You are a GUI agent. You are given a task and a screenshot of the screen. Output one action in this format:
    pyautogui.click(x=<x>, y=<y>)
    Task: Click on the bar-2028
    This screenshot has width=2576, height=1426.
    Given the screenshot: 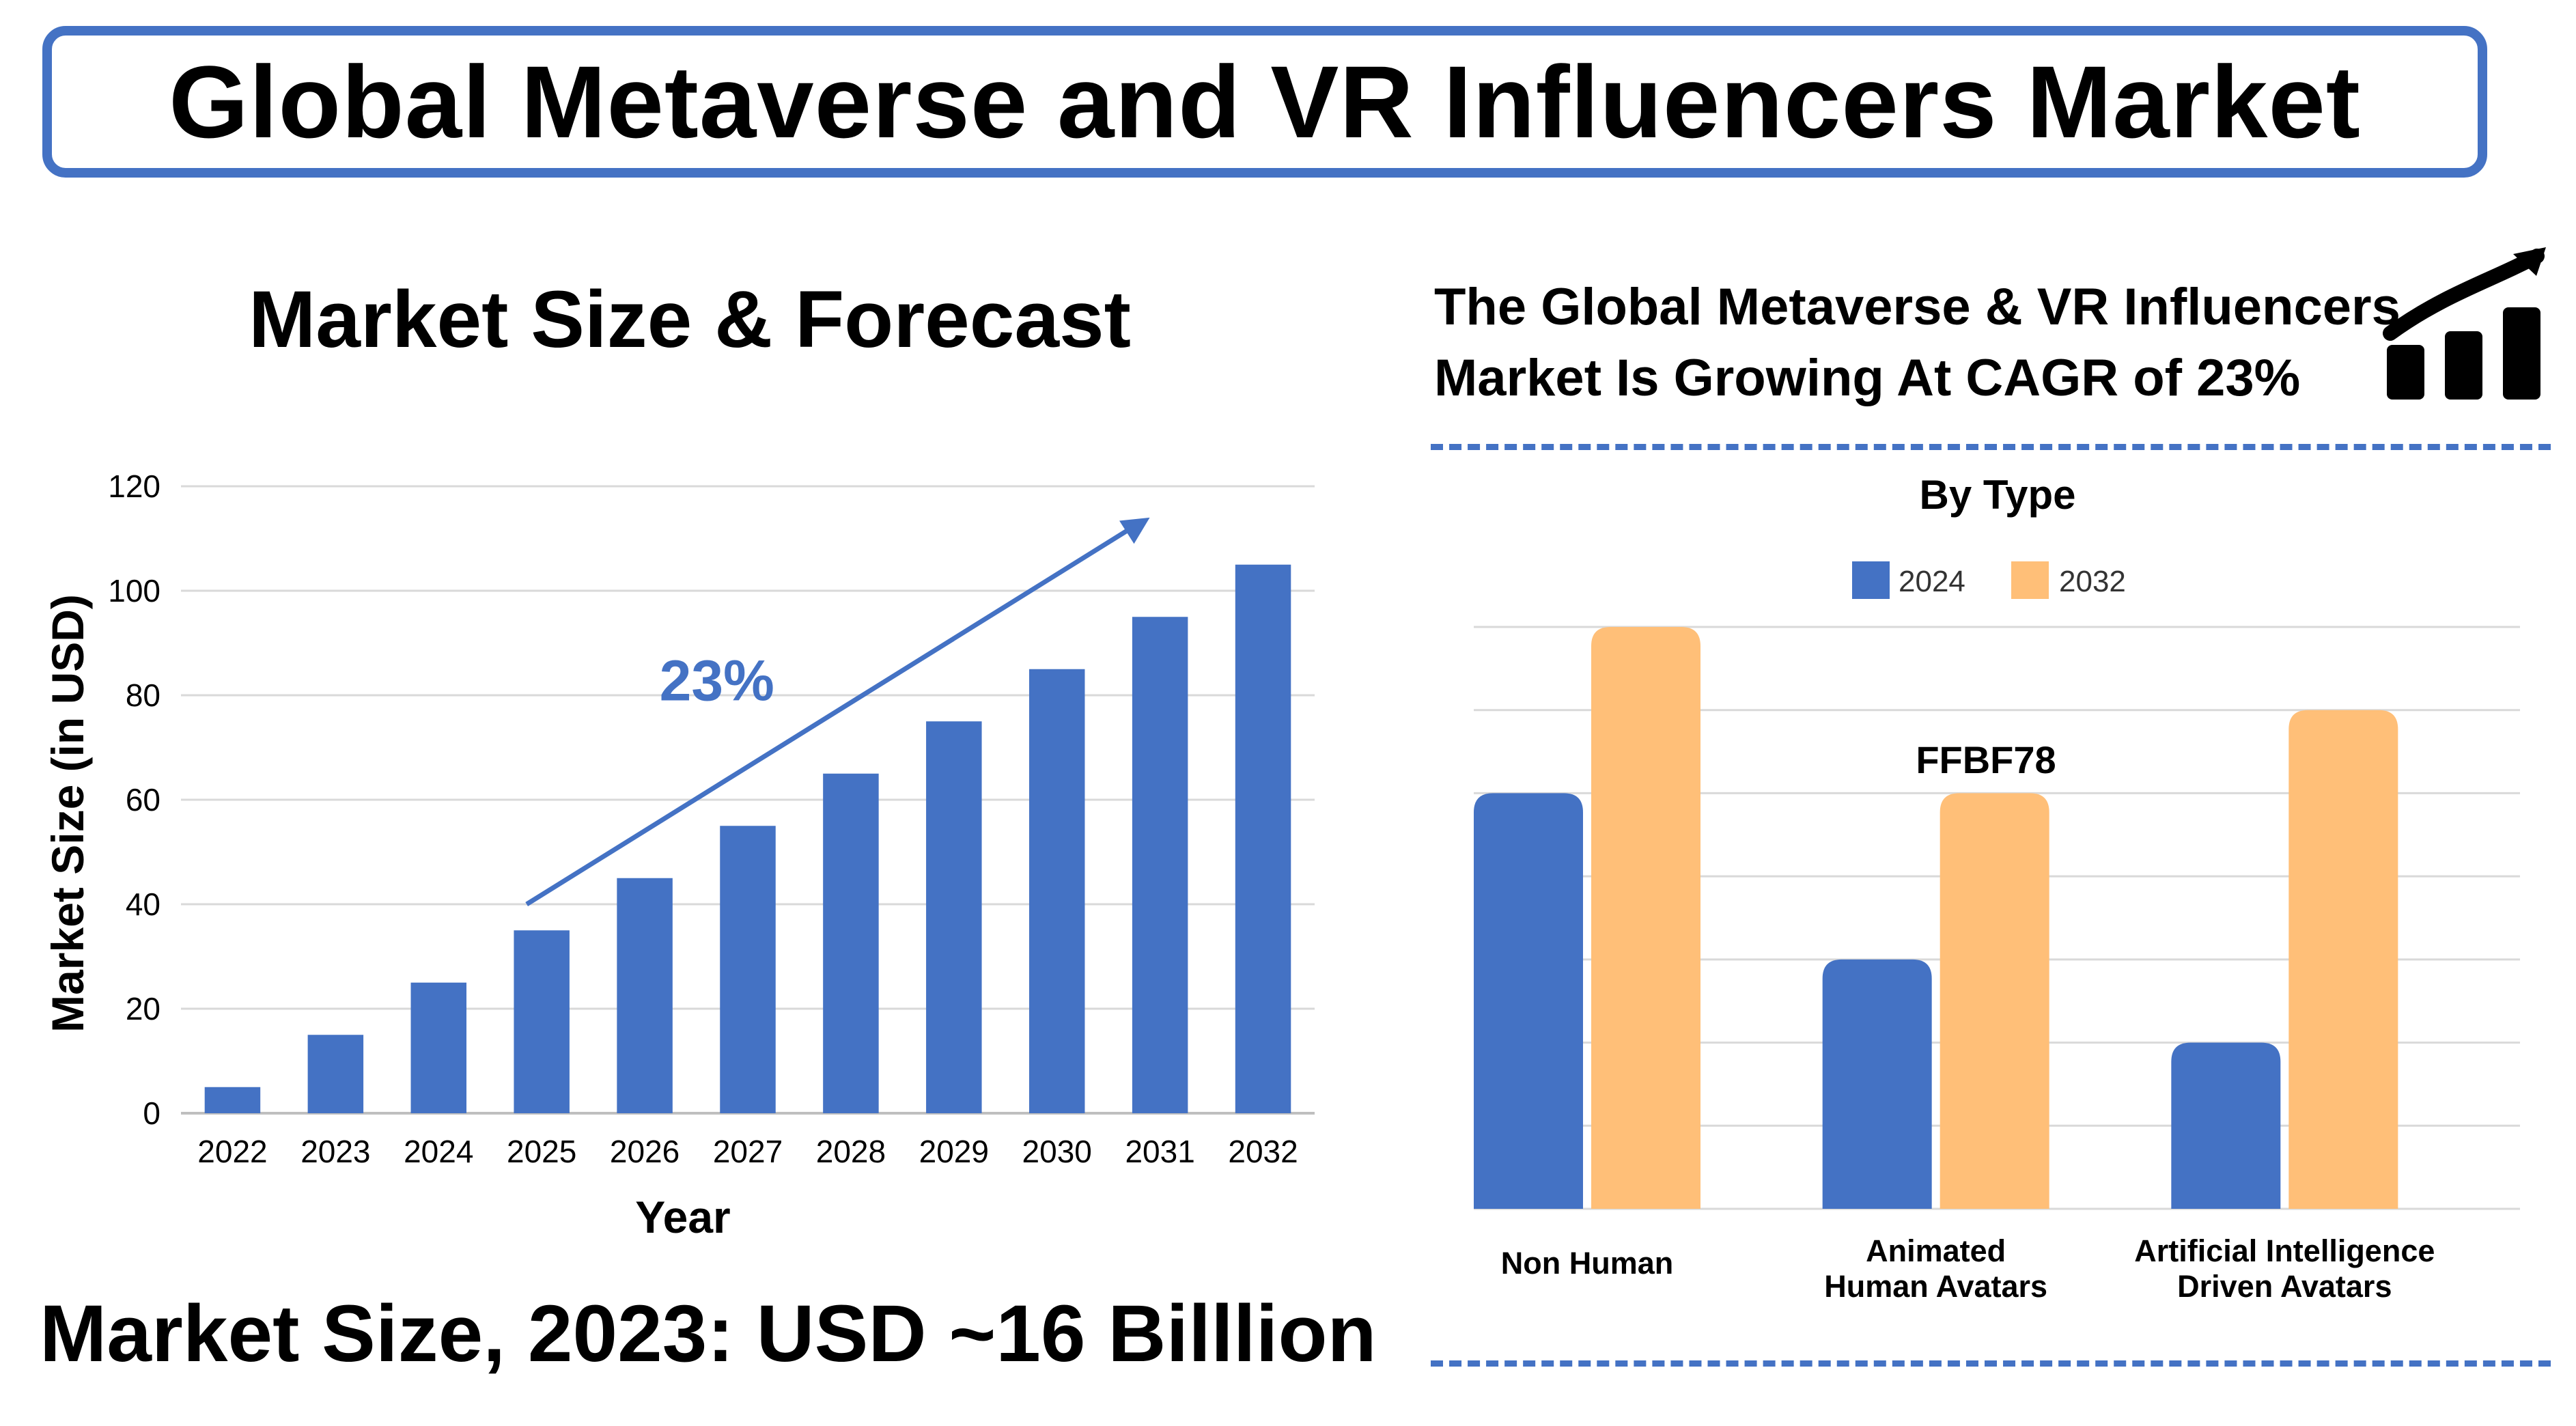 What is the action you would take?
    pyautogui.click(x=851, y=943)
    